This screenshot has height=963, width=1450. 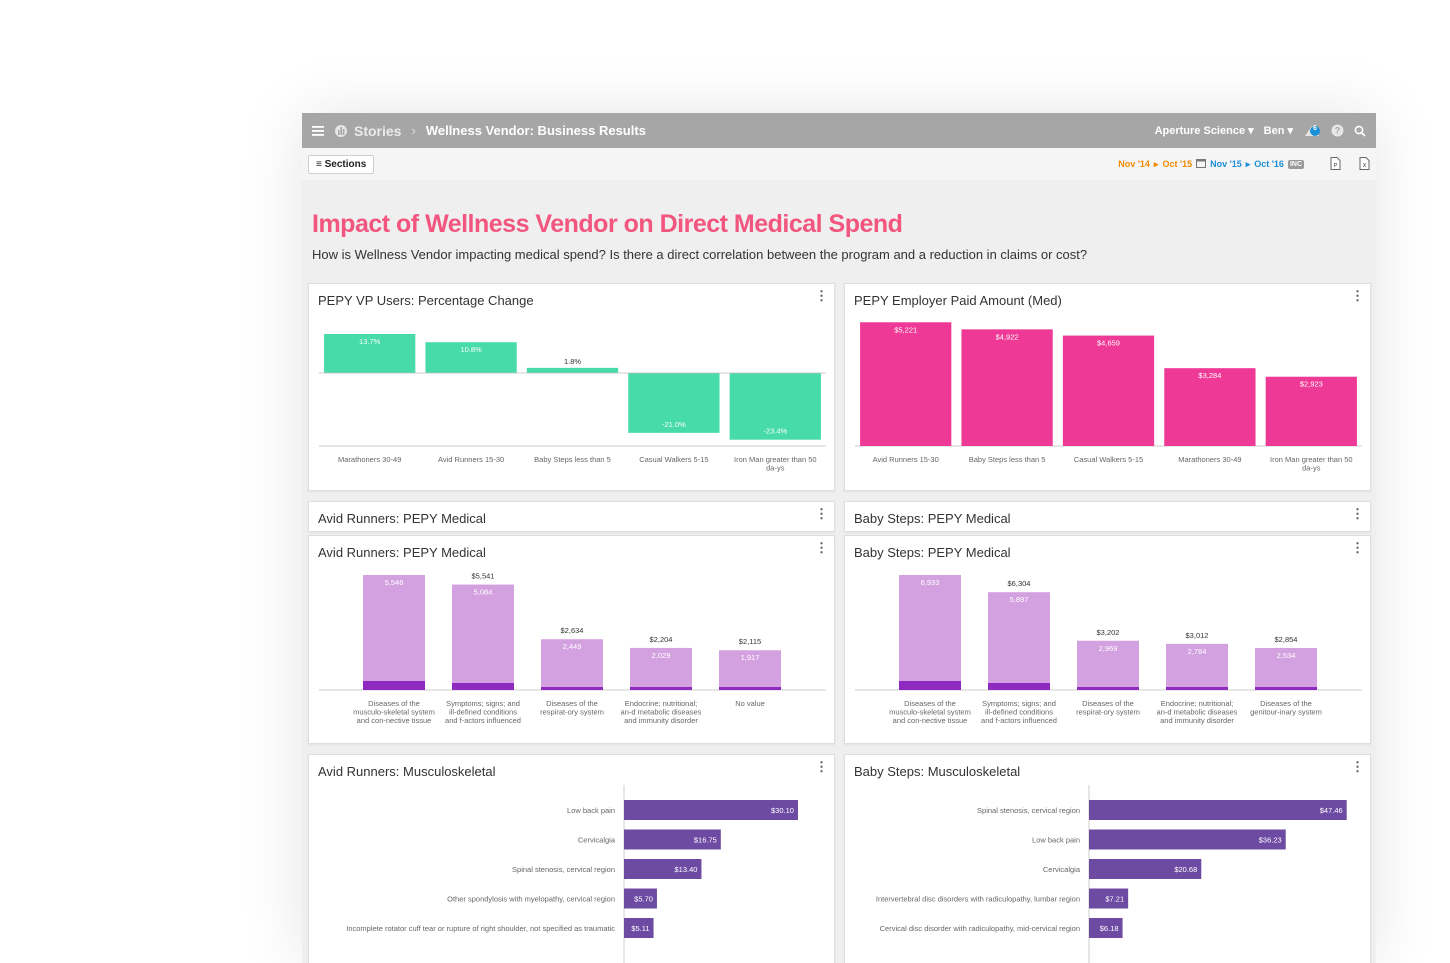 I want to click on notifications-icon: 6, so click(x=1312, y=131).